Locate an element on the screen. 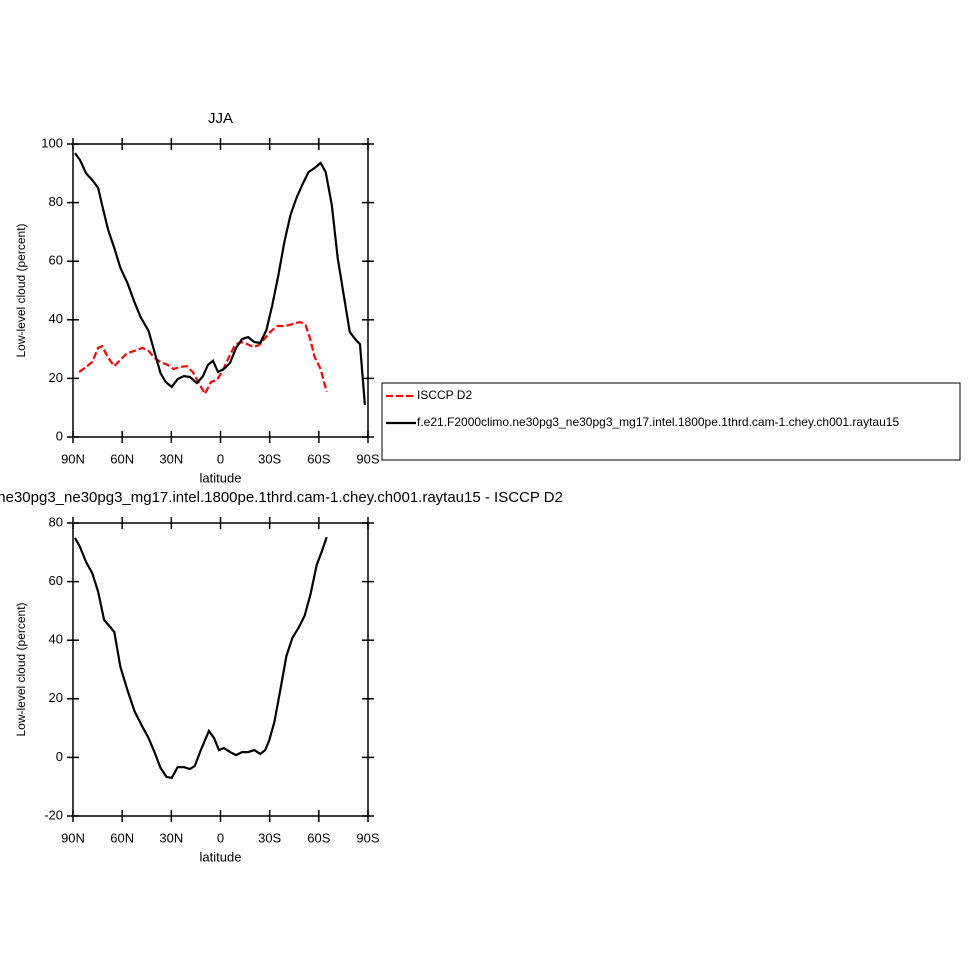  y-tick-label: -20 is located at coordinates (53, 814).